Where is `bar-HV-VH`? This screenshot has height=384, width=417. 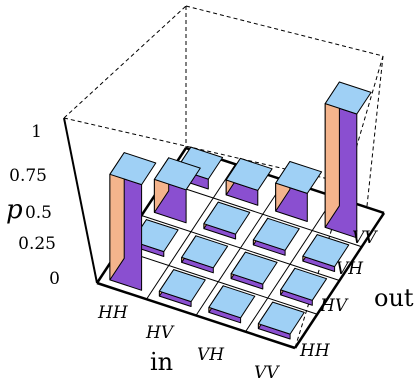 bar-HV-VH is located at coordinates (227, 220).